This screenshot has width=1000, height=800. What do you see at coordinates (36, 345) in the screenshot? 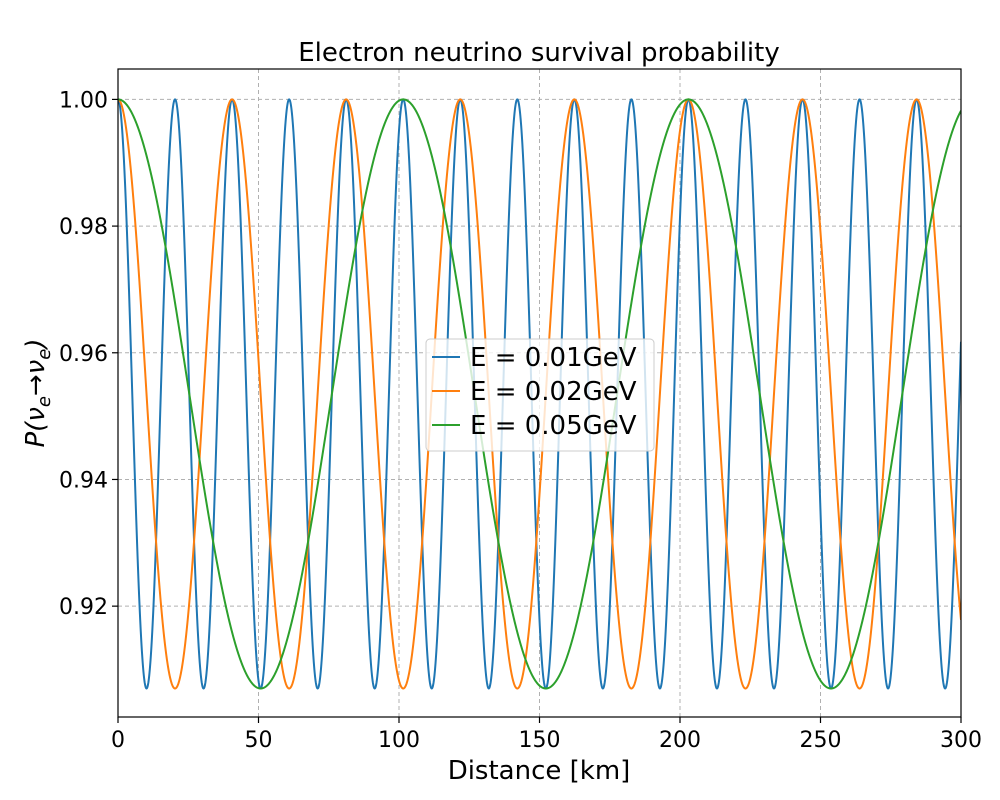
I see `y-label-close: )` at bounding box center [36, 345].